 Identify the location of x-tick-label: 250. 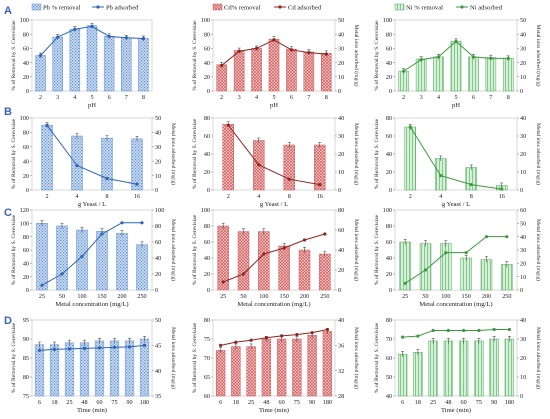
(141, 296).